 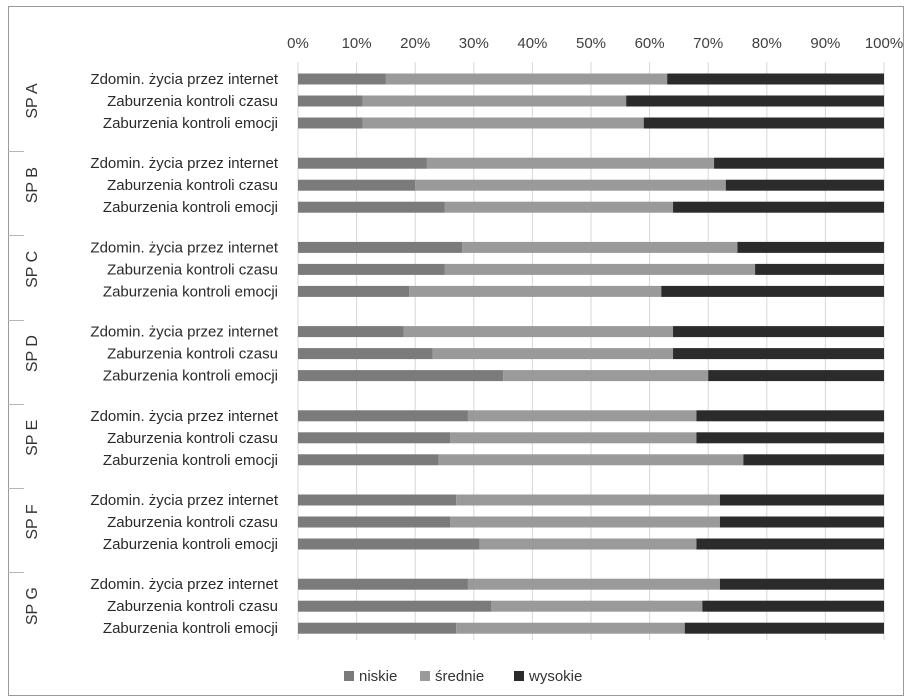 What do you see at coordinates (591, 43) in the screenshot?
I see `x-tick-label: 50%` at bounding box center [591, 43].